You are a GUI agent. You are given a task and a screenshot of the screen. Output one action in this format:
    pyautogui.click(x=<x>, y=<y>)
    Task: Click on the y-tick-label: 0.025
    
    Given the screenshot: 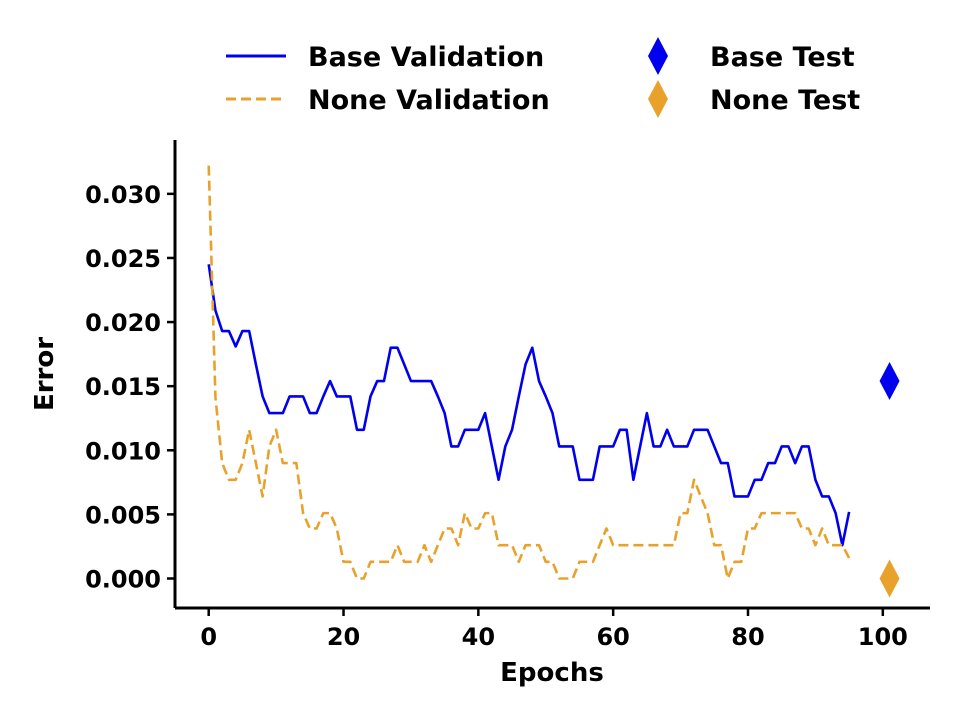 What is the action you would take?
    pyautogui.click(x=123, y=259)
    